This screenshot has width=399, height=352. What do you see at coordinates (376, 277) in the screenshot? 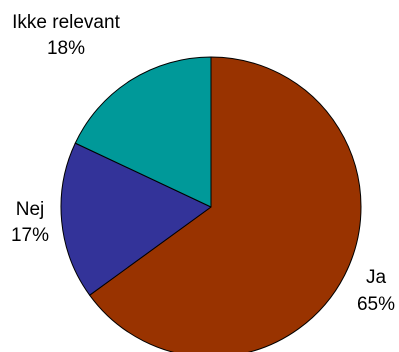
I see `slice-label-ja: Ja` at bounding box center [376, 277].